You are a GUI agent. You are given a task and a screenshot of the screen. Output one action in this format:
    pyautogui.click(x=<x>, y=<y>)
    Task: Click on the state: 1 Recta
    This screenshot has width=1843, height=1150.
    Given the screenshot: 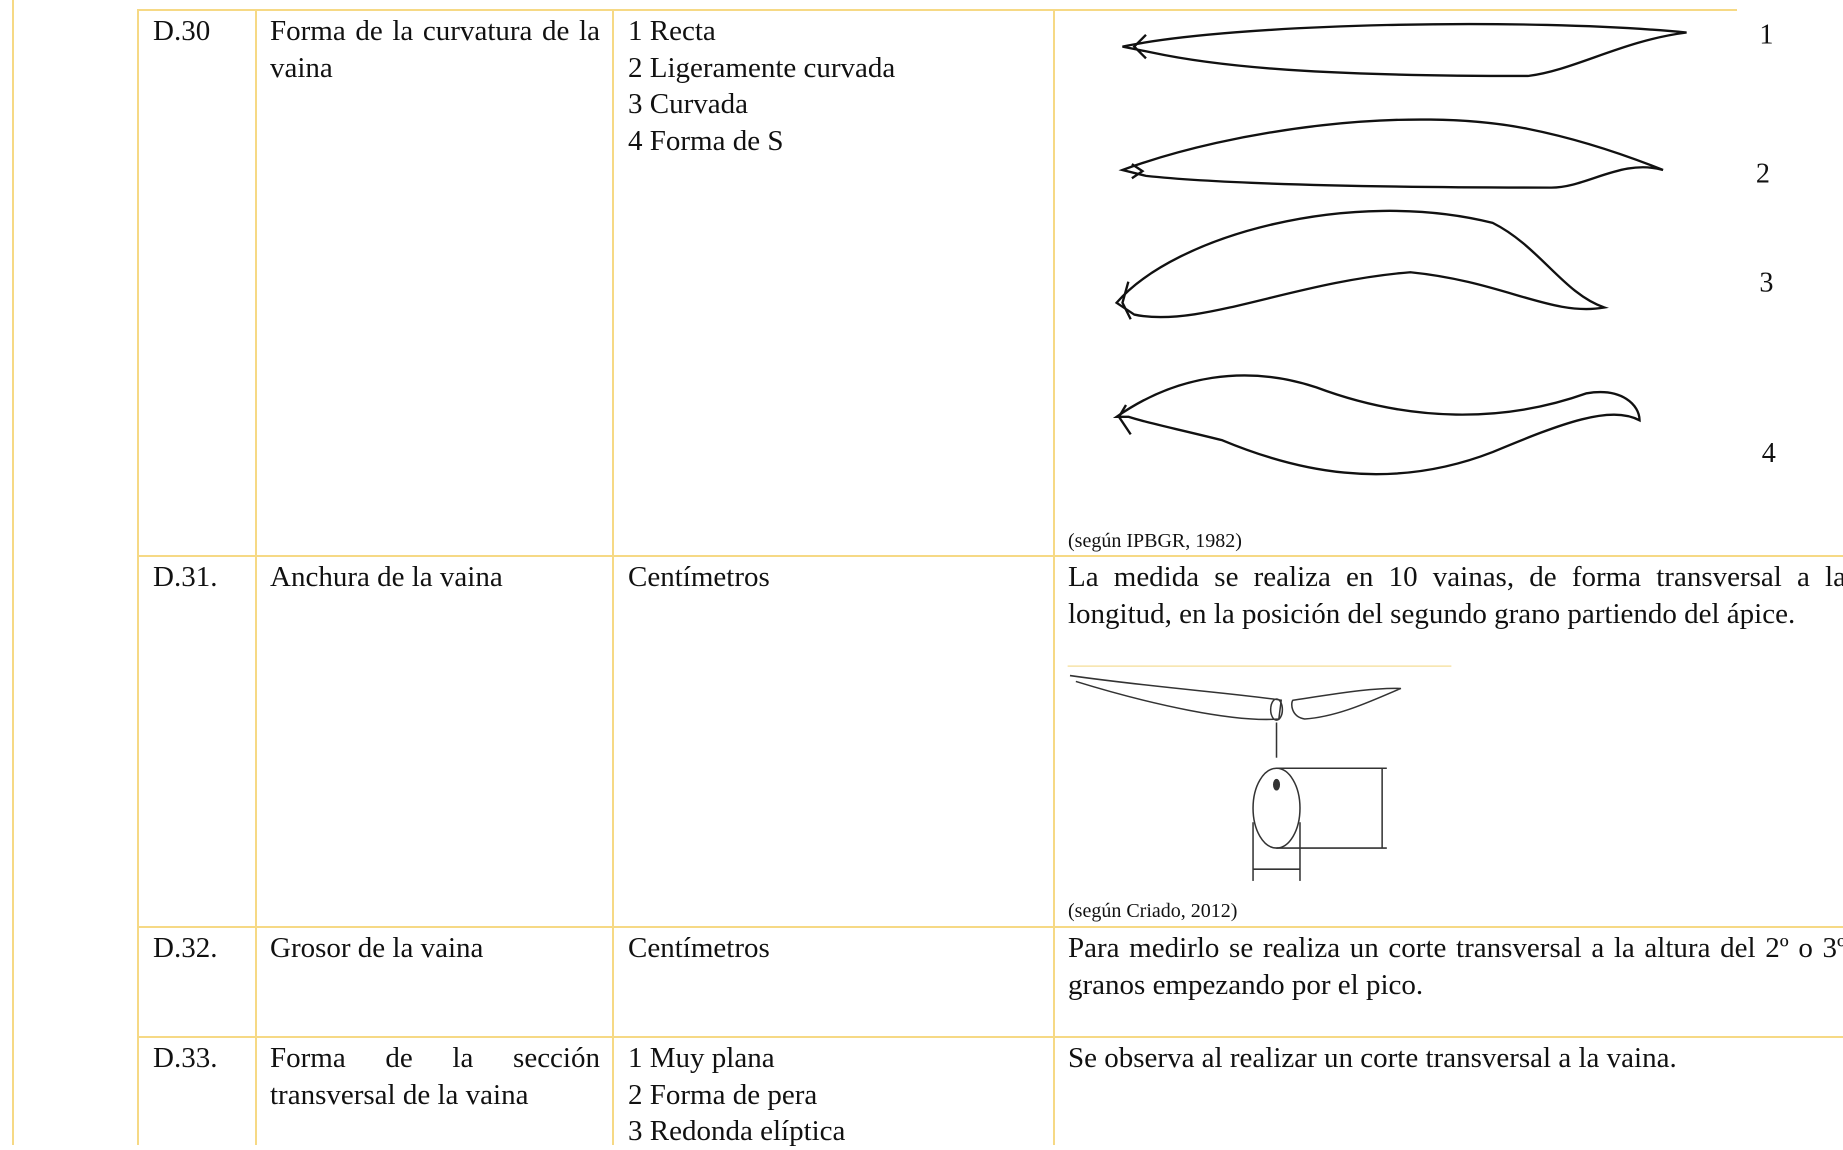 What is the action you would take?
    pyautogui.click(x=672, y=31)
    